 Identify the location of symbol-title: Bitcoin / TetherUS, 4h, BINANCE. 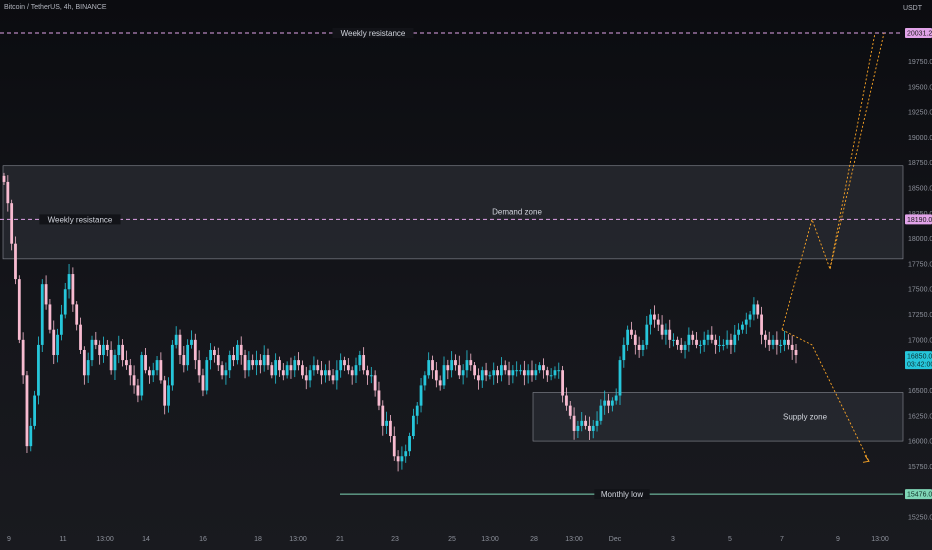
(55, 7).